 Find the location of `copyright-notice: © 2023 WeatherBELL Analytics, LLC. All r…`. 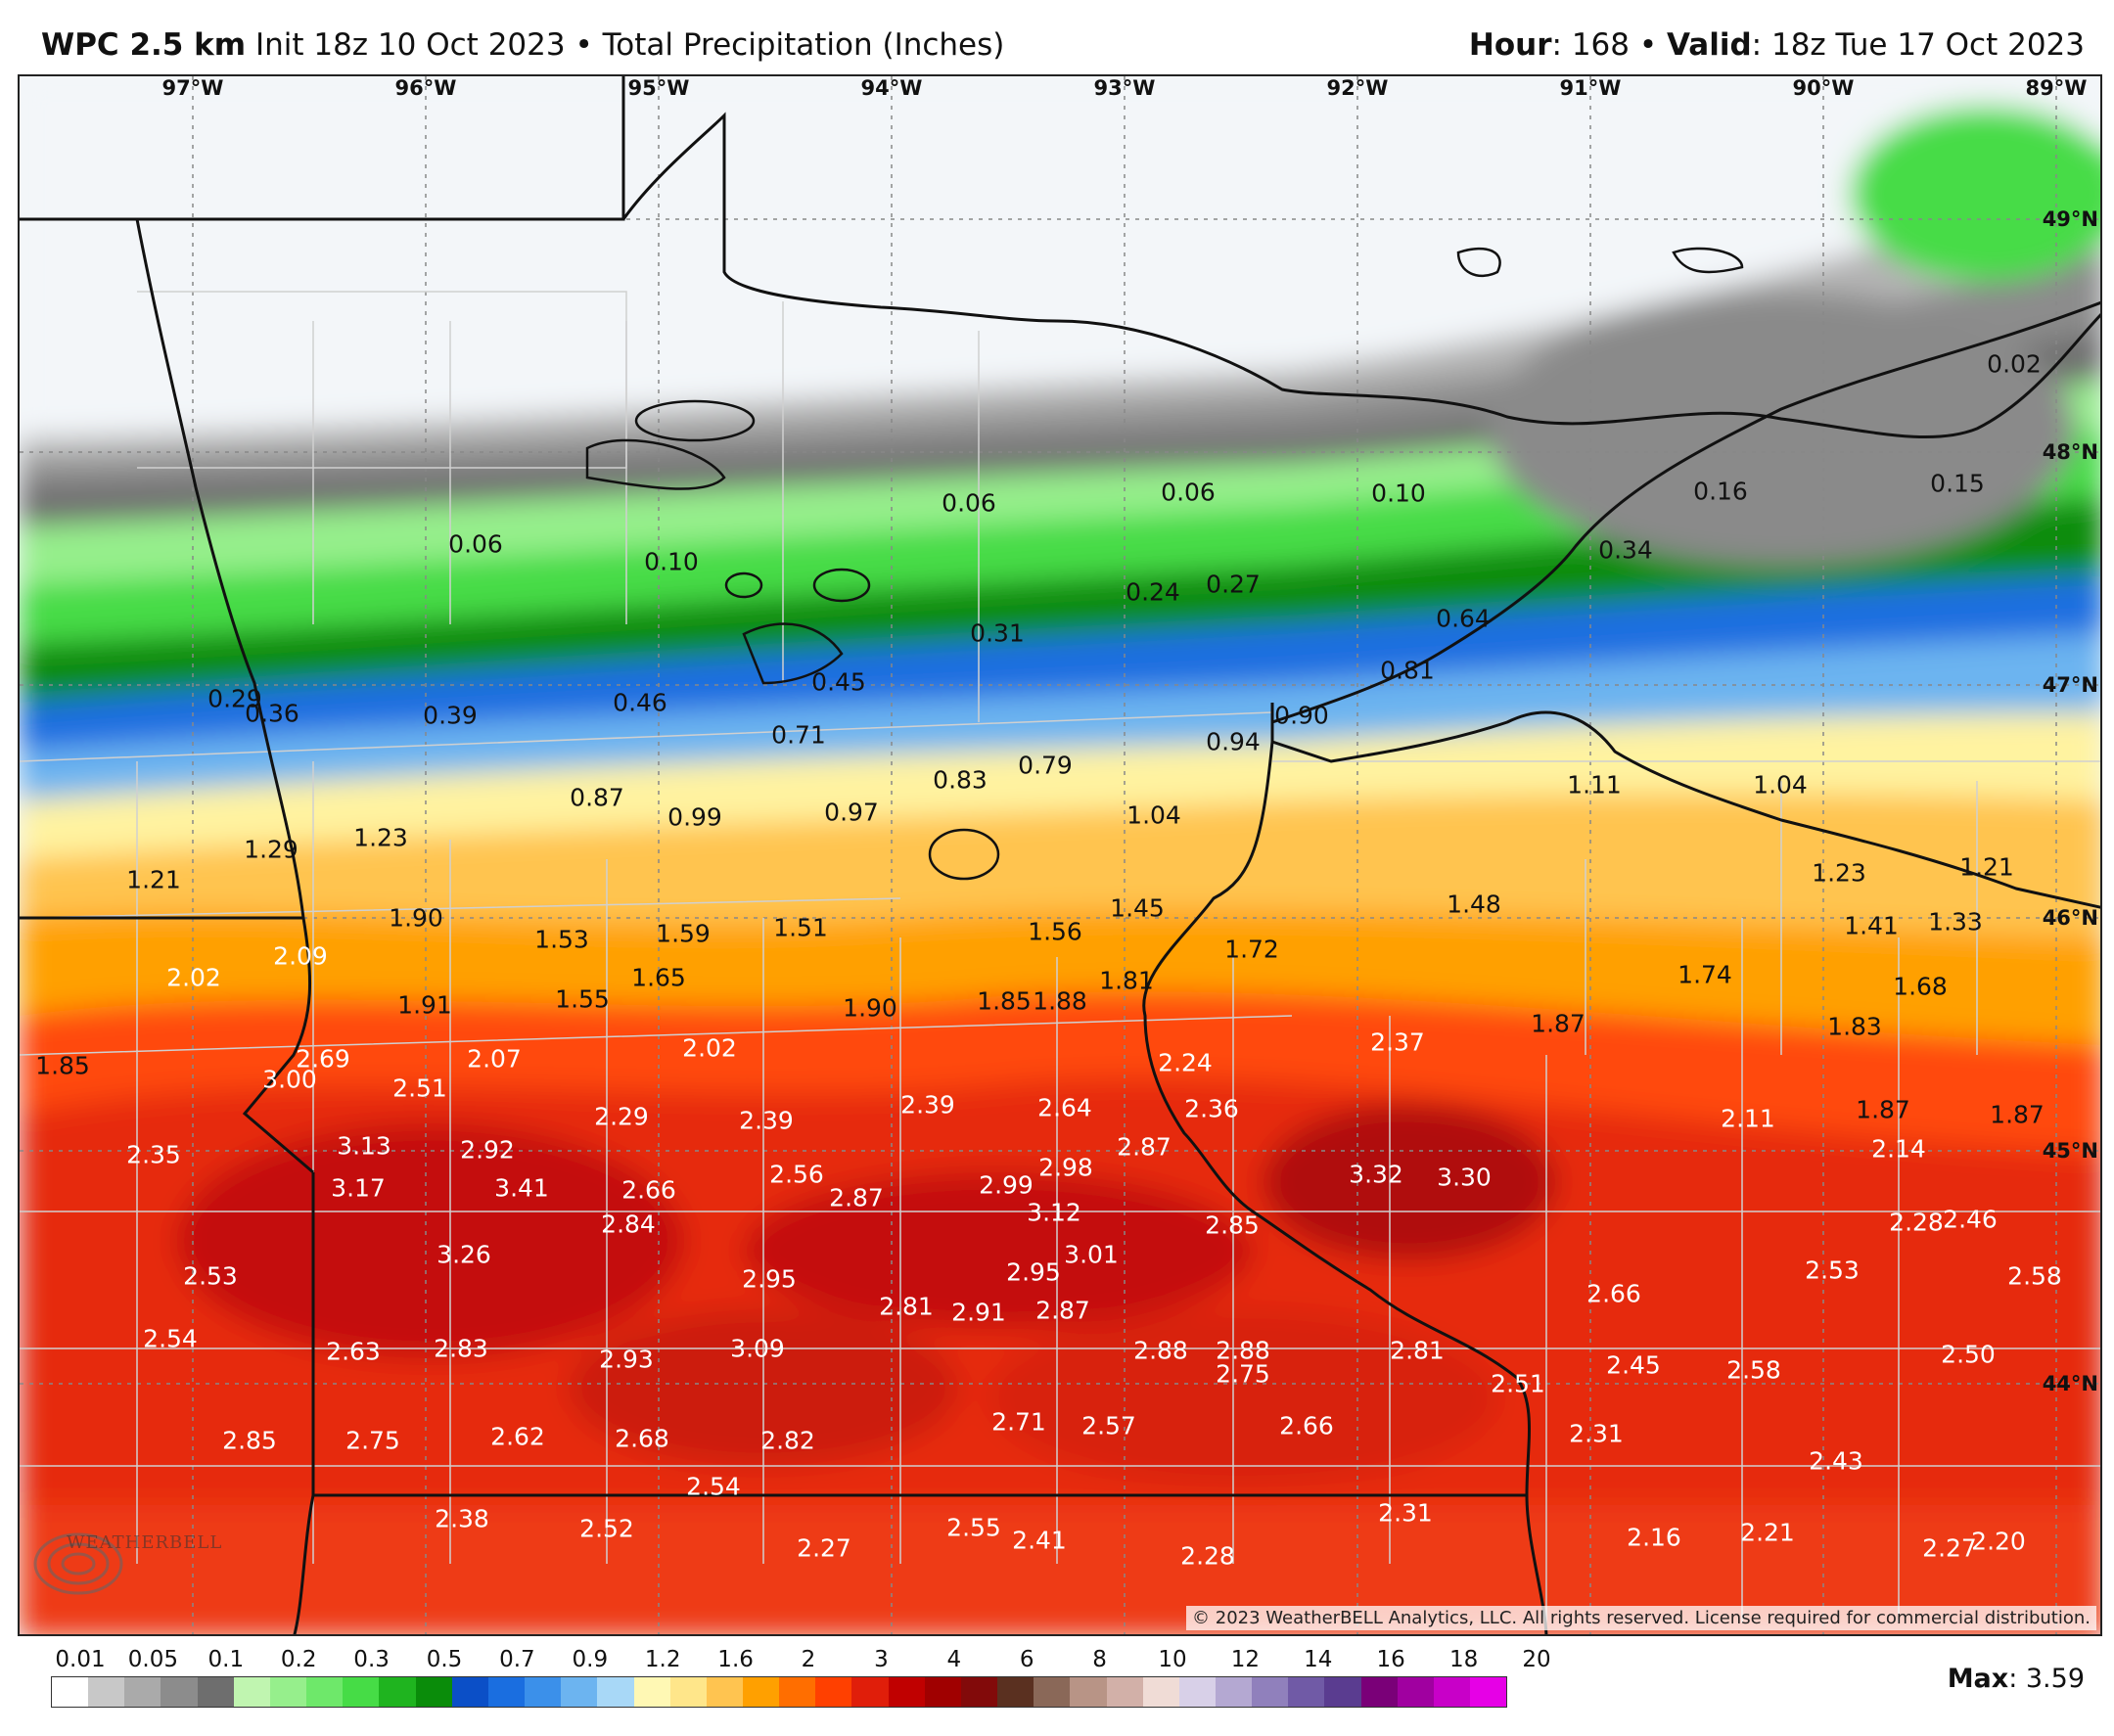

copyright-notice: © 2023 WeatherBELL Analytics, LLC. All r… is located at coordinates (1641, 1618).